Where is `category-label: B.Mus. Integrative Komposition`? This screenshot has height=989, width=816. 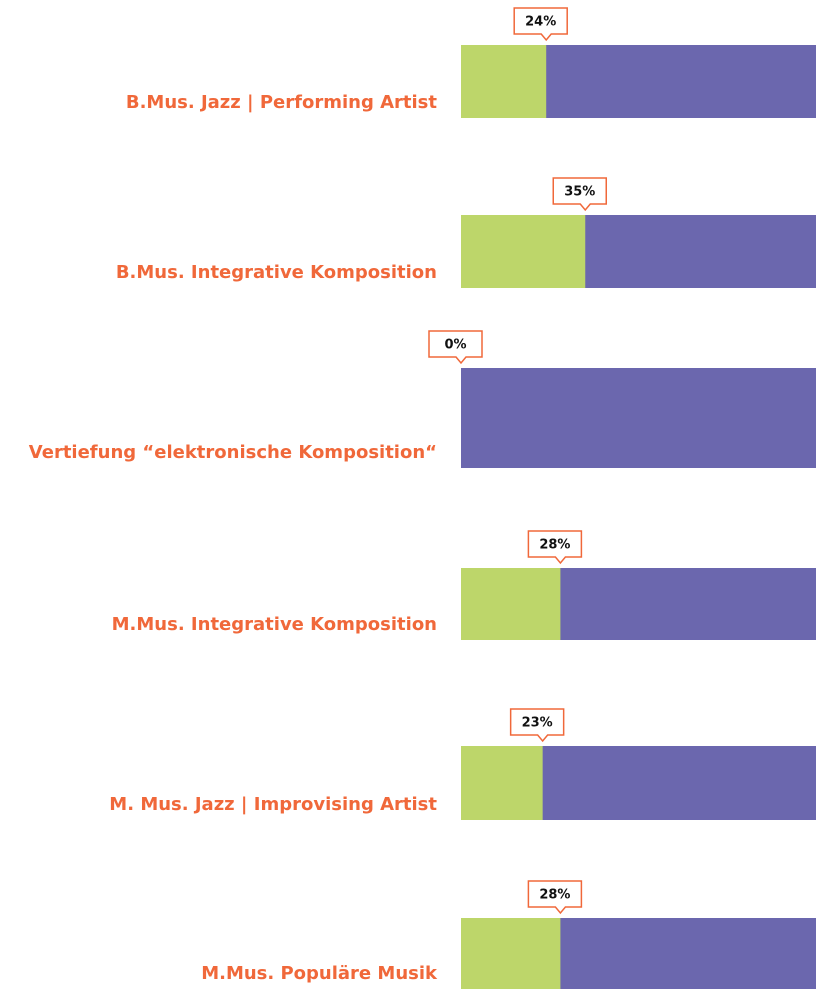
category-label: B.Mus. Integrative Komposition is located at coordinates (276, 272).